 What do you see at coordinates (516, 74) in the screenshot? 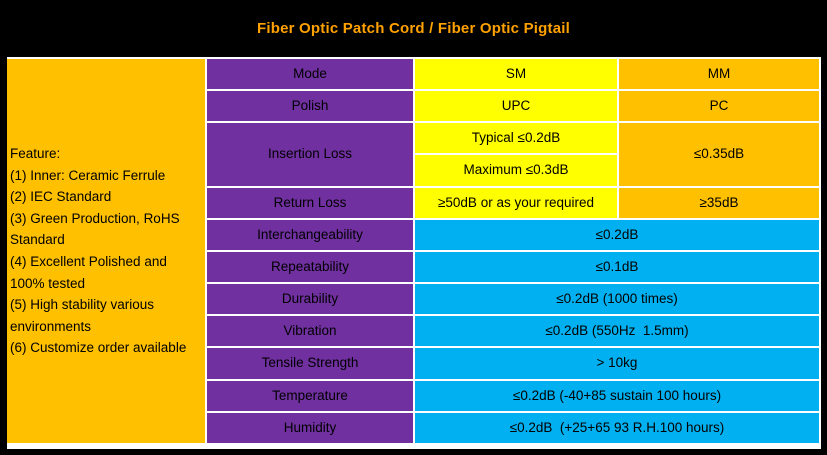
I see `value-mode-sm: SM` at bounding box center [516, 74].